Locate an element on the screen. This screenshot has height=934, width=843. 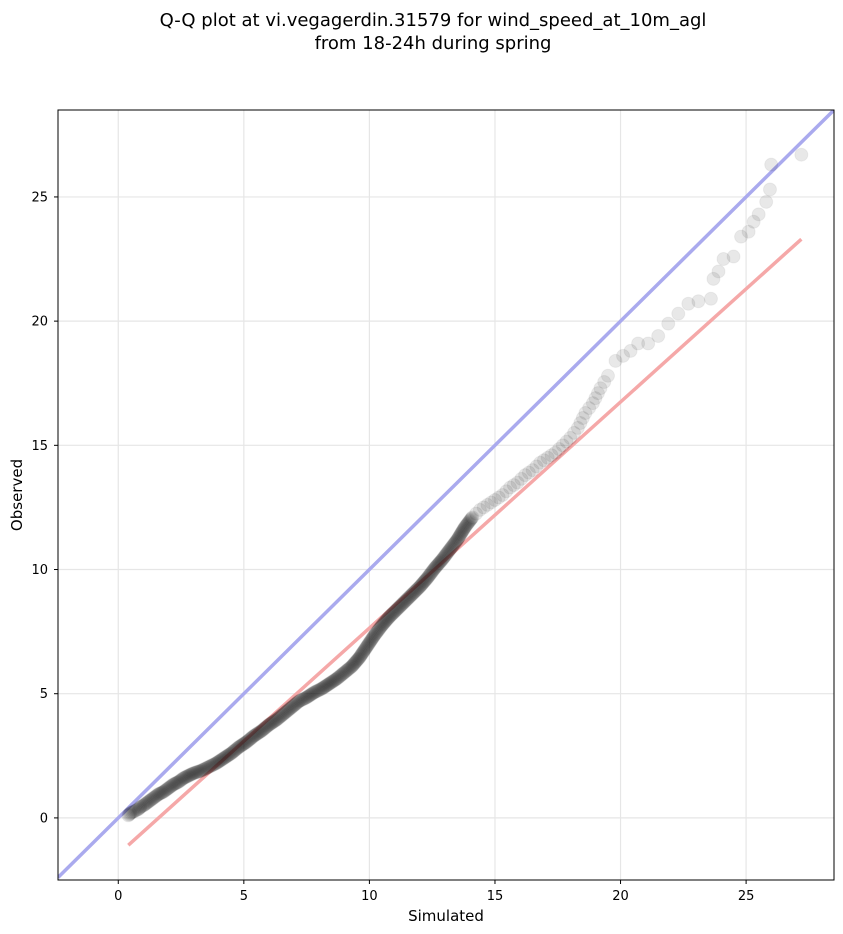
y-axis-ticks: 0 5 10 15 20 25 is located at coordinates (44, 508).